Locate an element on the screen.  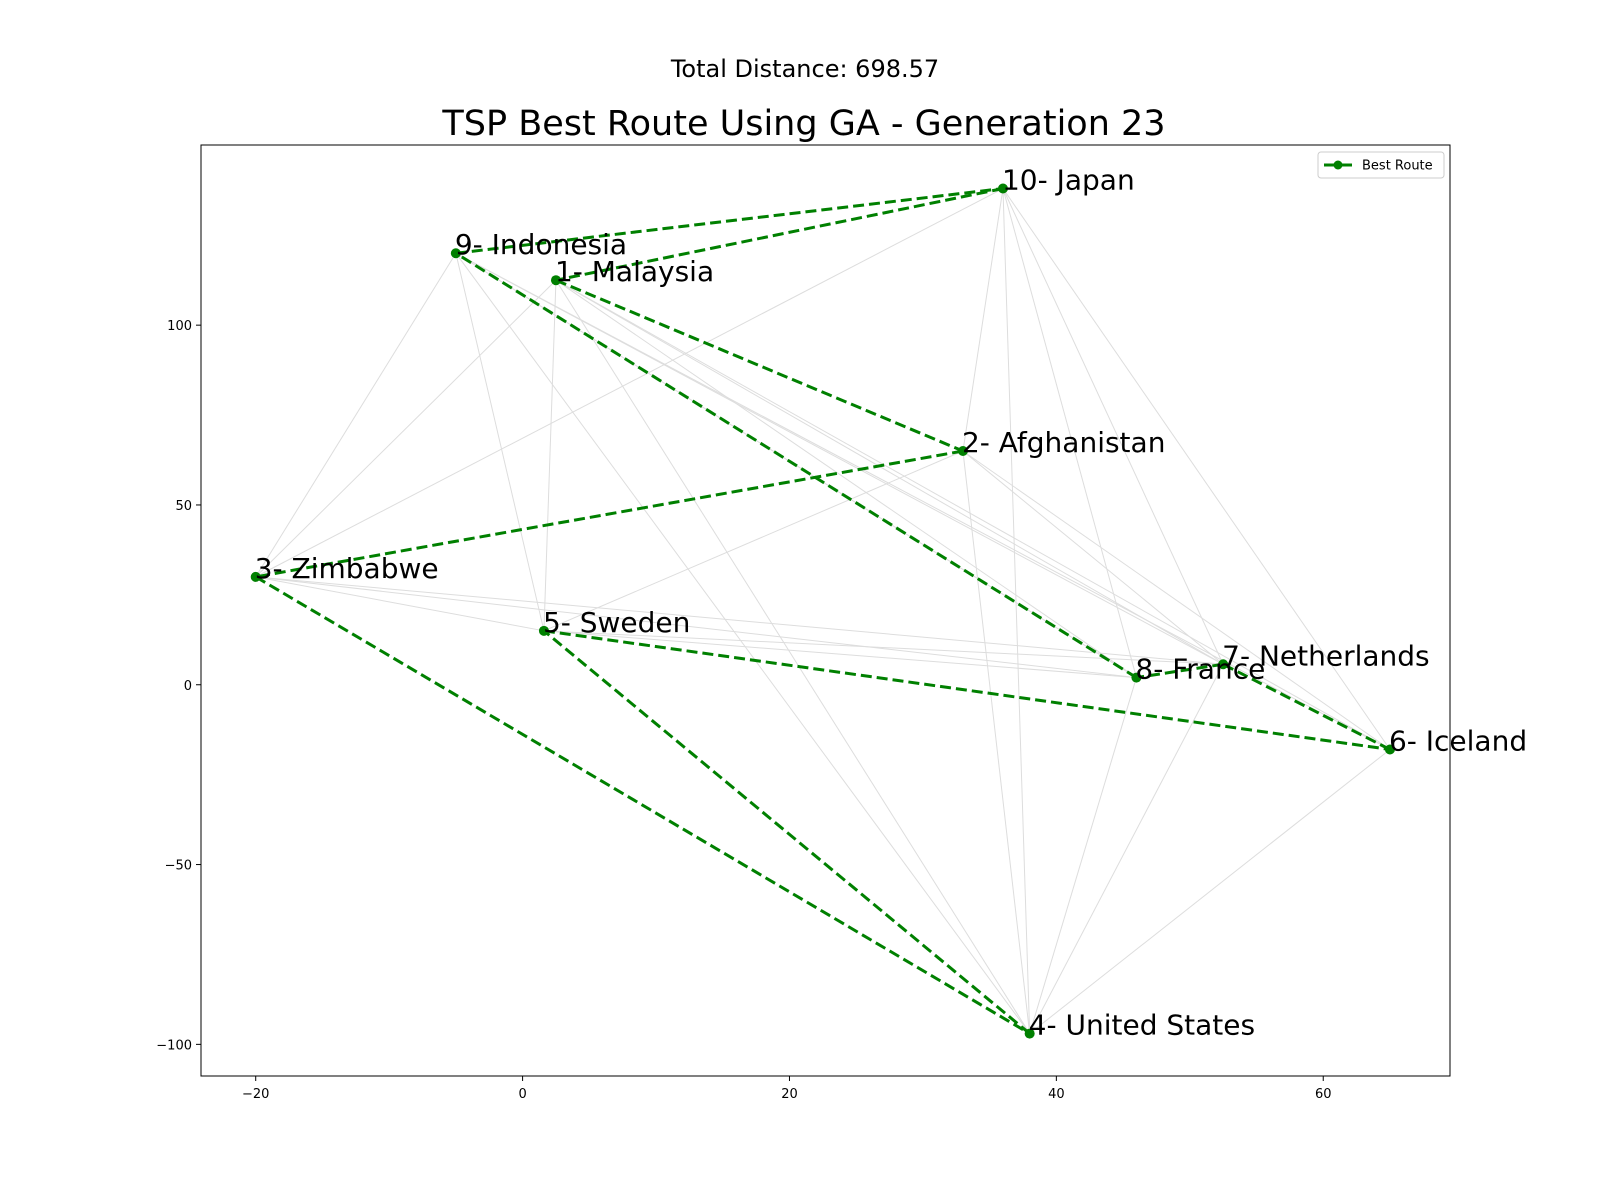
y-tick-label: 0 is located at coordinates (188, 686).